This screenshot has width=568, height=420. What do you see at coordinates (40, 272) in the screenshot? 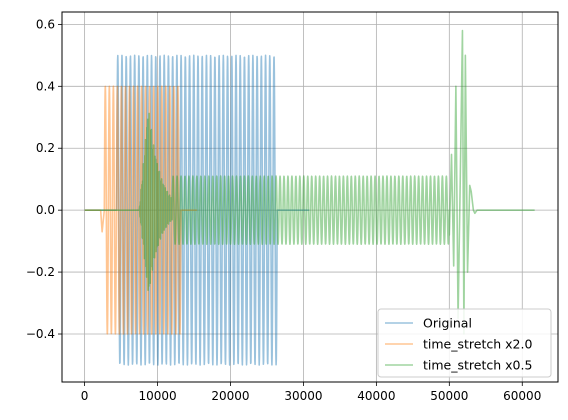
I see `y-tick-label: −0.2` at bounding box center [40, 272].